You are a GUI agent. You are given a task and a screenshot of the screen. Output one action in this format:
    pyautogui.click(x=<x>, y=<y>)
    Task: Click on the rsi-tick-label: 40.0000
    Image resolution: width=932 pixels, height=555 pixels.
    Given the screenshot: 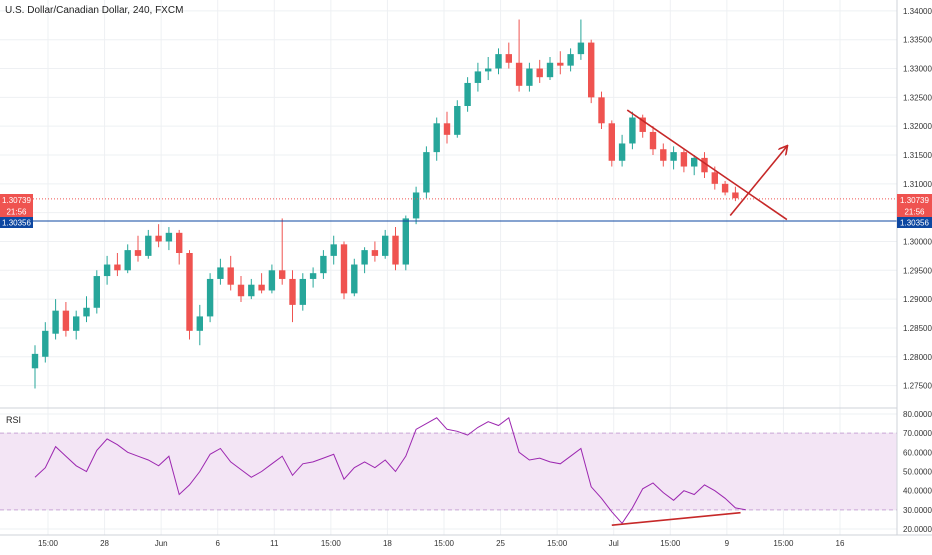 What is the action you would take?
    pyautogui.click(x=917, y=491)
    